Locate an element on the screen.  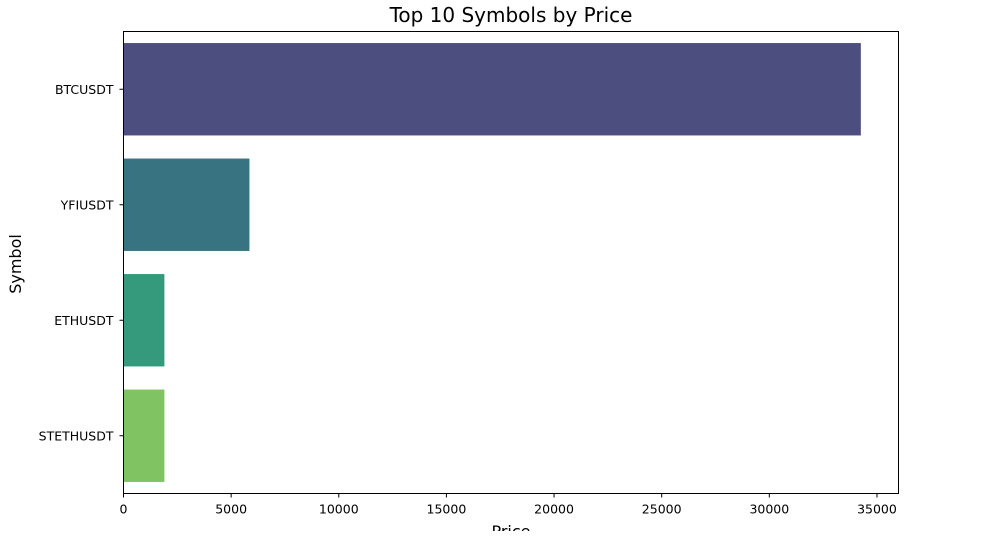
x-tick-label: 20000 is located at coordinates (554, 509).